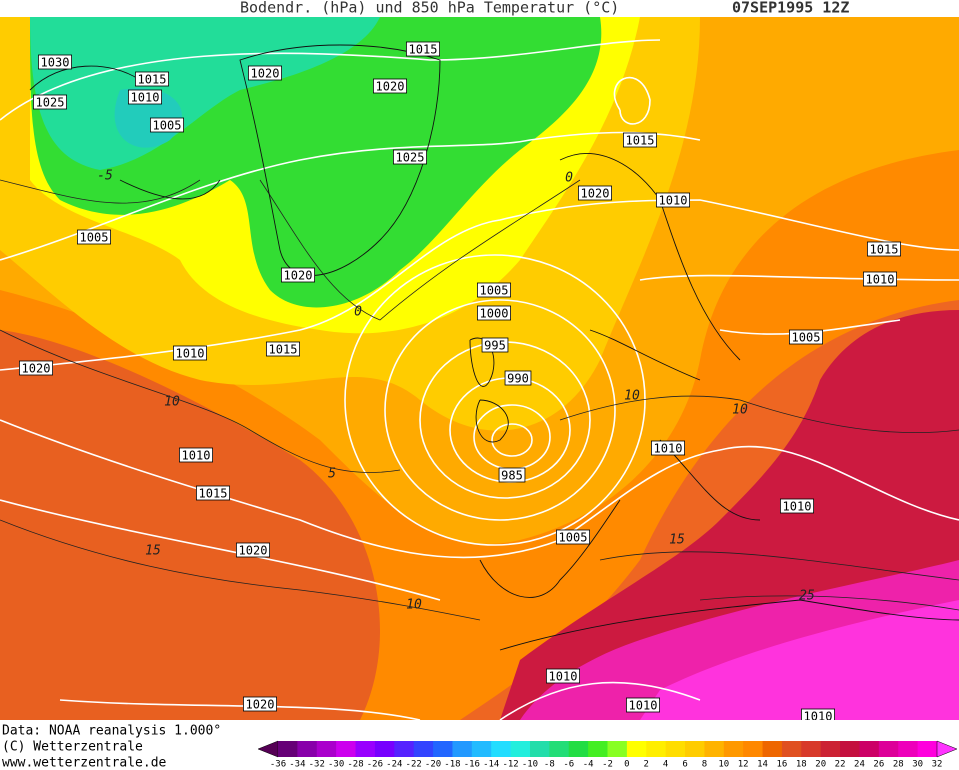 The image size is (959, 770). Describe the element at coordinates (723, 765) in the screenshot. I see `colorbar-label: 10` at that location.